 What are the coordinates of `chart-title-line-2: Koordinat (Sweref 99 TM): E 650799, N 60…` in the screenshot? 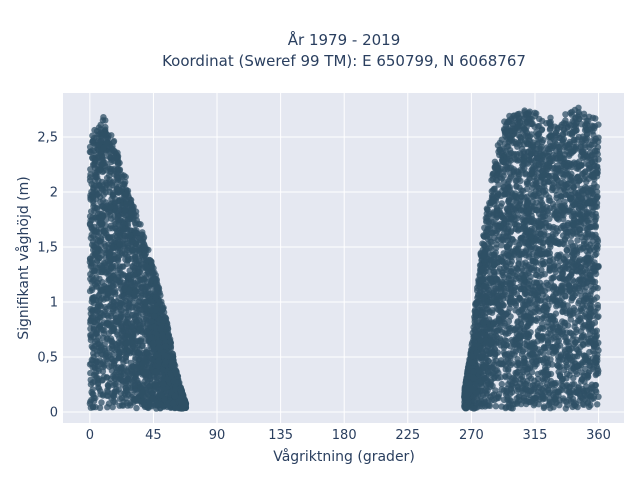 It's located at (344, 61).